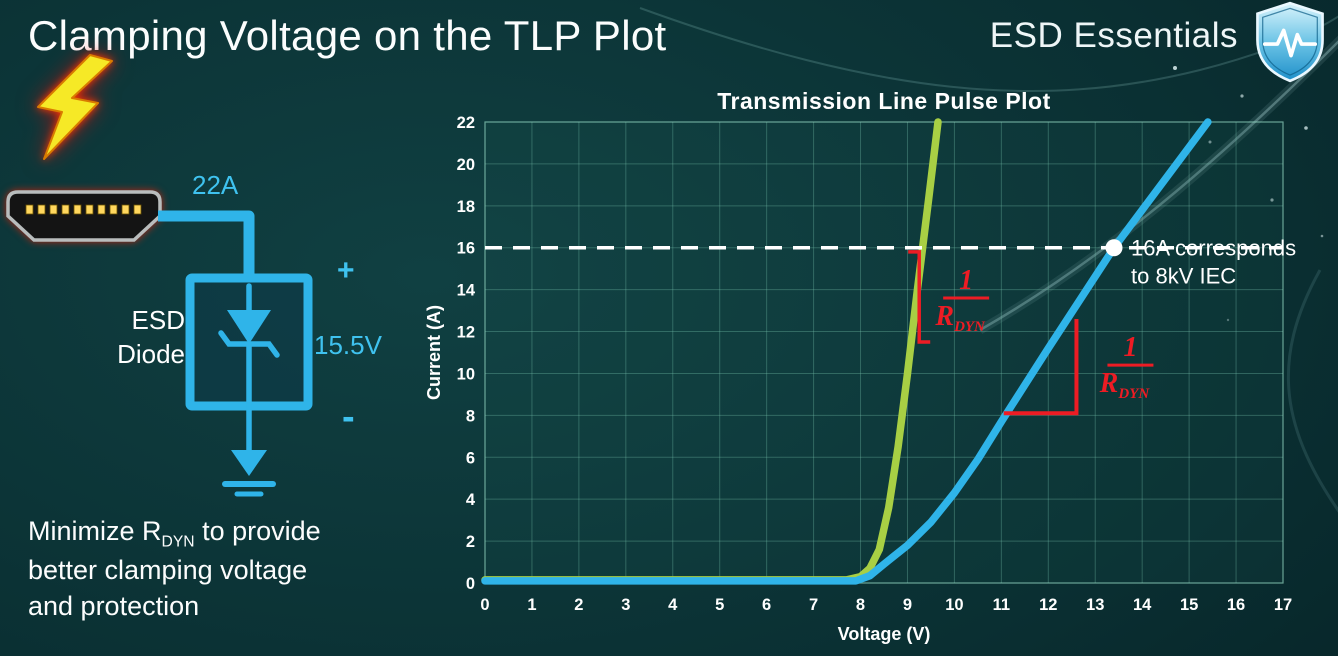 This screenshot has width=1338, height=656. Describe the element at coordinates (578, 605) in the screenshot. I see `x-tick-label: 2` at that location.